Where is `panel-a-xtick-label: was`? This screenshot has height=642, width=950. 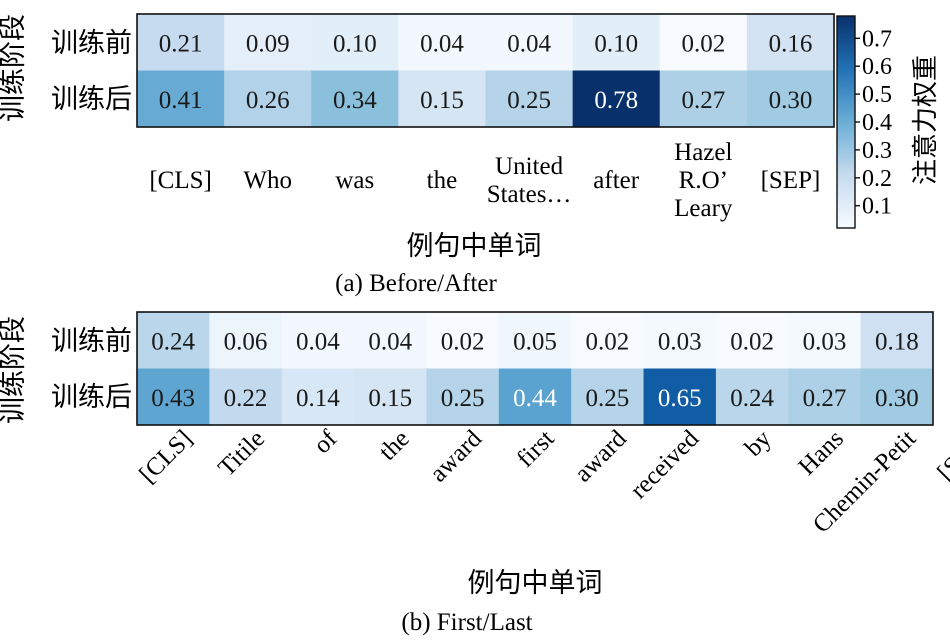 panel-a-xtick-label: was is located at coordinates (354, 180).